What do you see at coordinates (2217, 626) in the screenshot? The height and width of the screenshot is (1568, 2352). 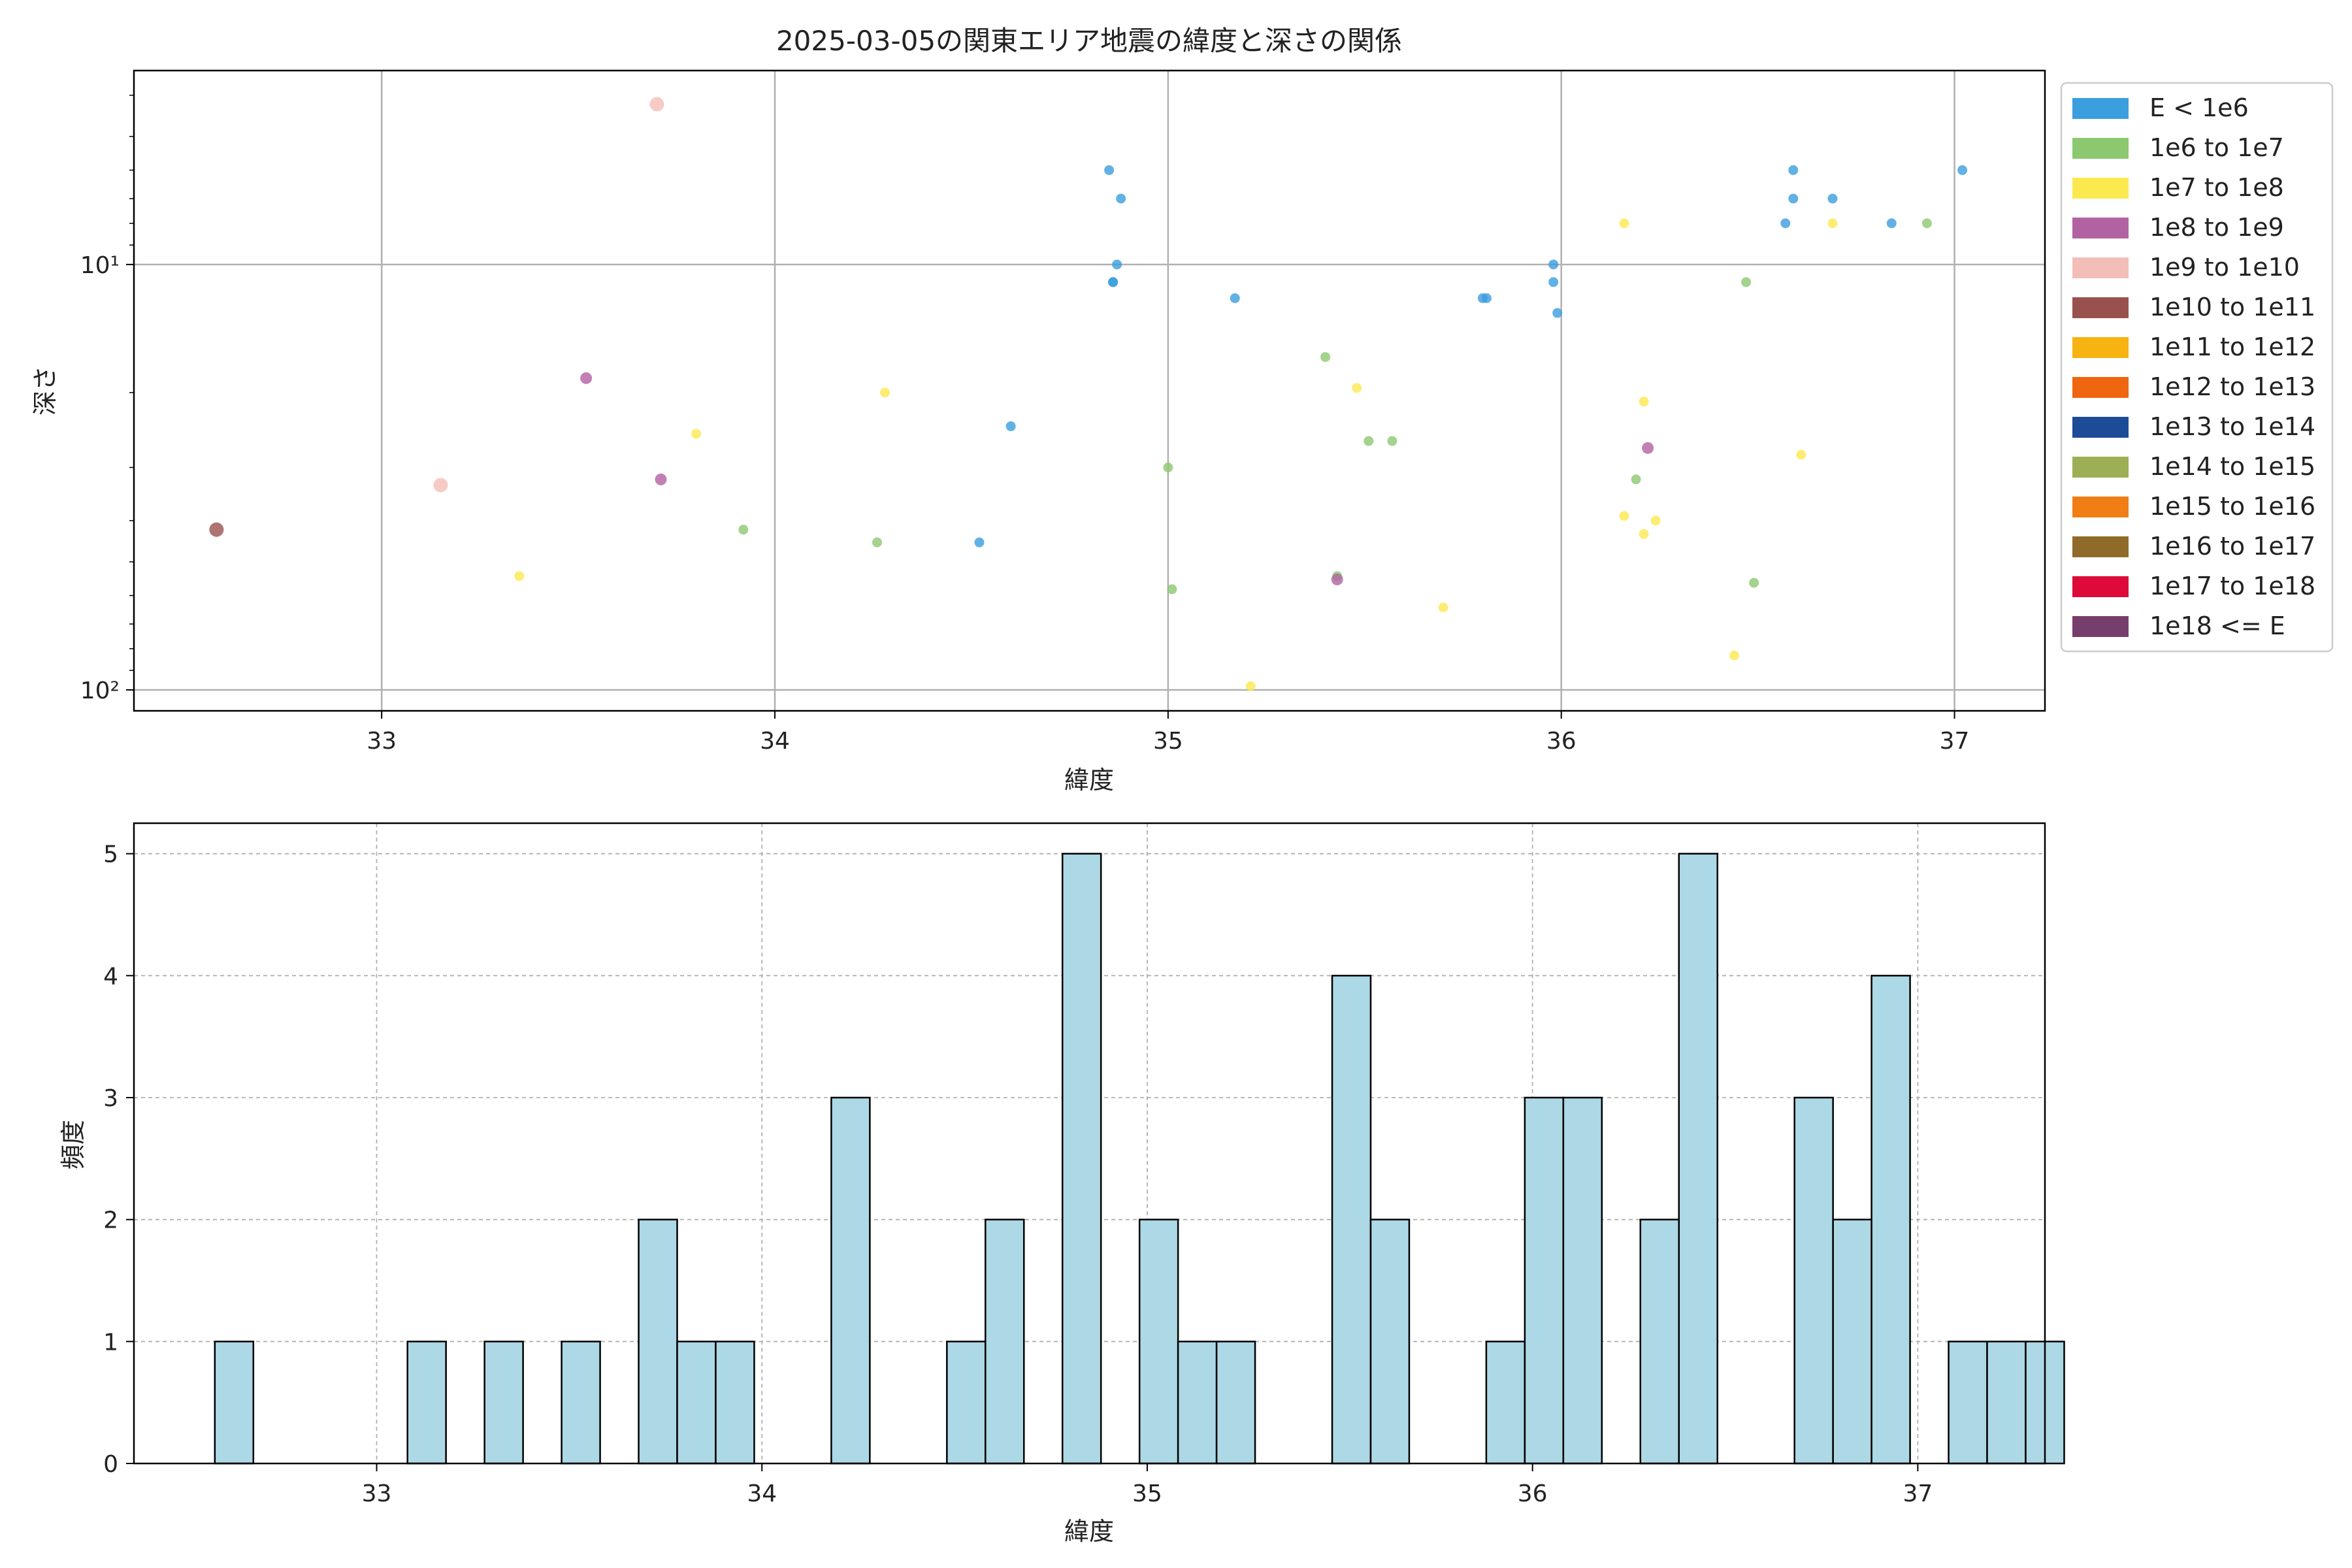 I see `legend-label: 1e18 <= E` at bounding box center [2217, 626].